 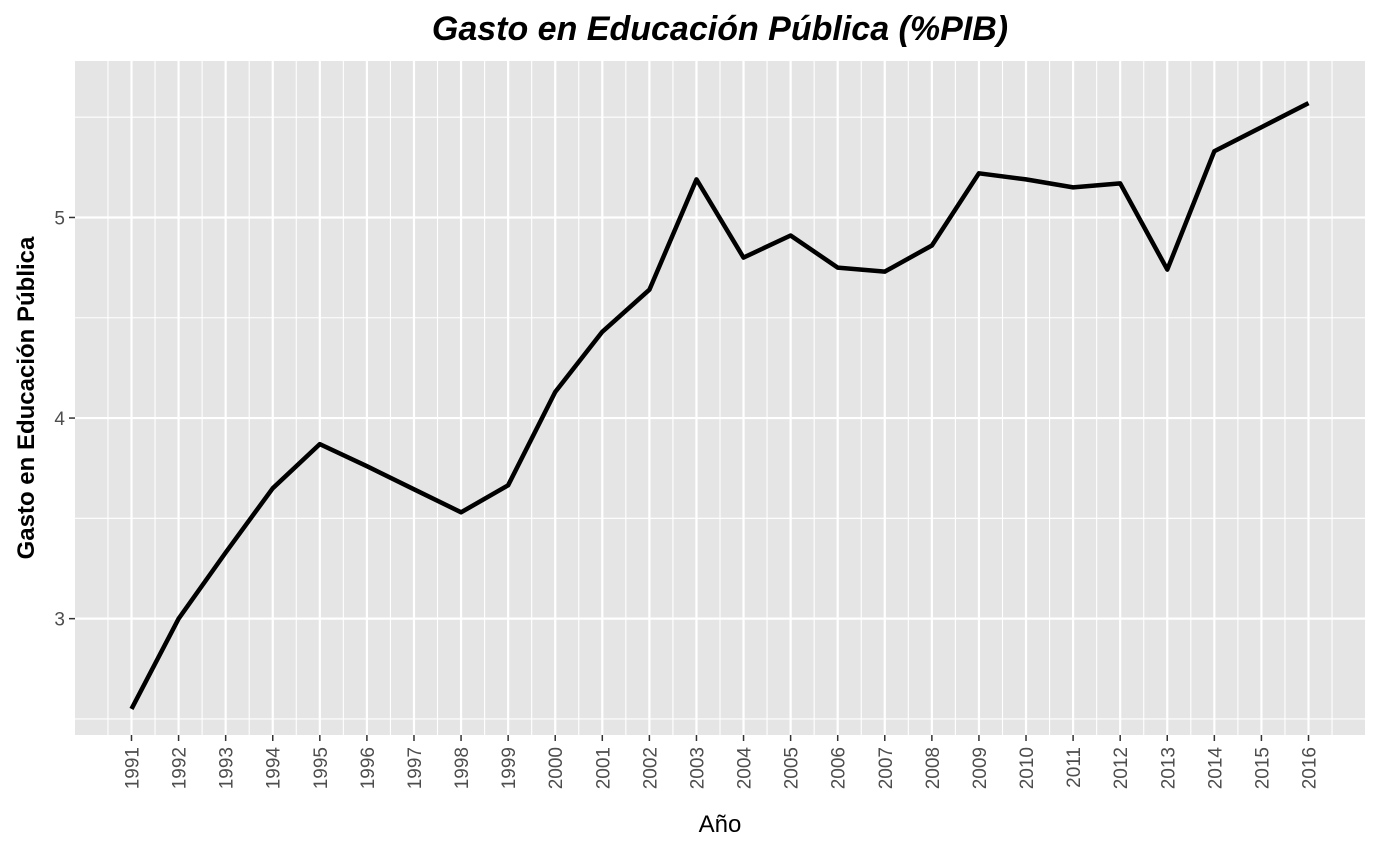 What do you see at coordinates (415, 768) in the screenshot?
I see `x-tick-label: 1997` at bounding box center [415, 768].